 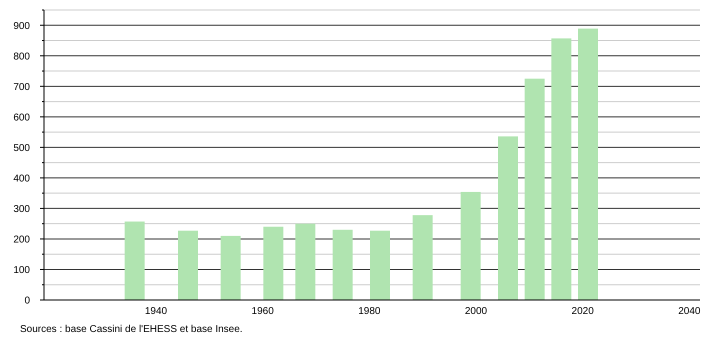 I want to click on y-tick-label: 500, so click(x=21, y=148).